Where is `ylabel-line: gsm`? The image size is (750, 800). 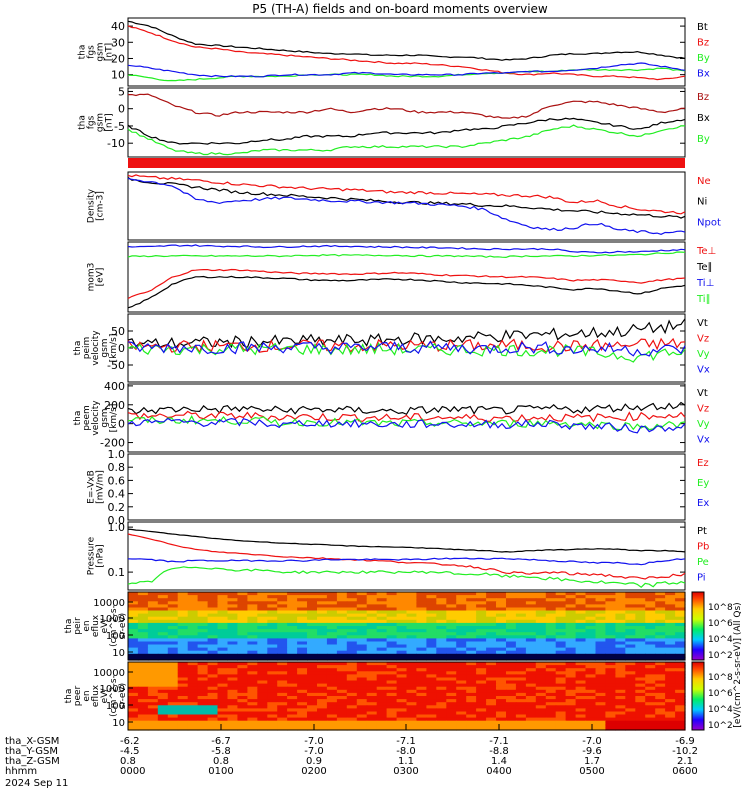 ylabel-line: gsm is located at coordinates (101, 122).